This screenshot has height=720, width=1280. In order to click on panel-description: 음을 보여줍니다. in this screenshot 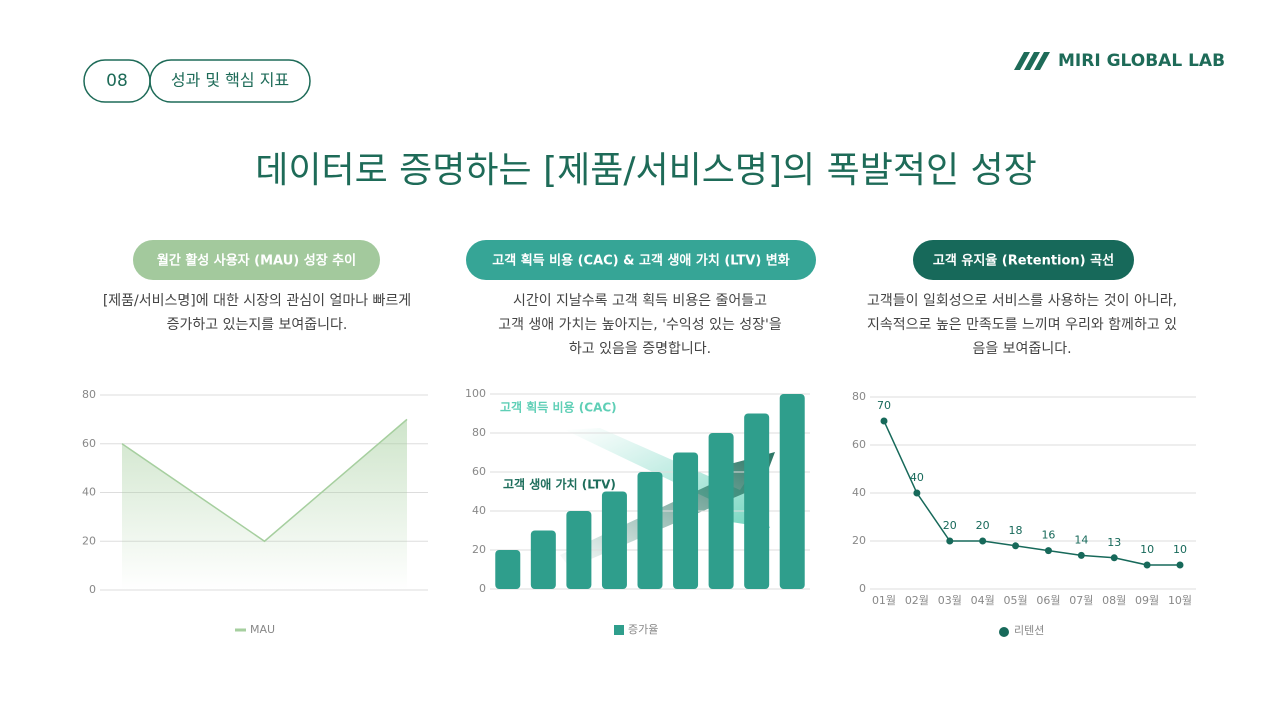, I will do `click(1021, 349)`.